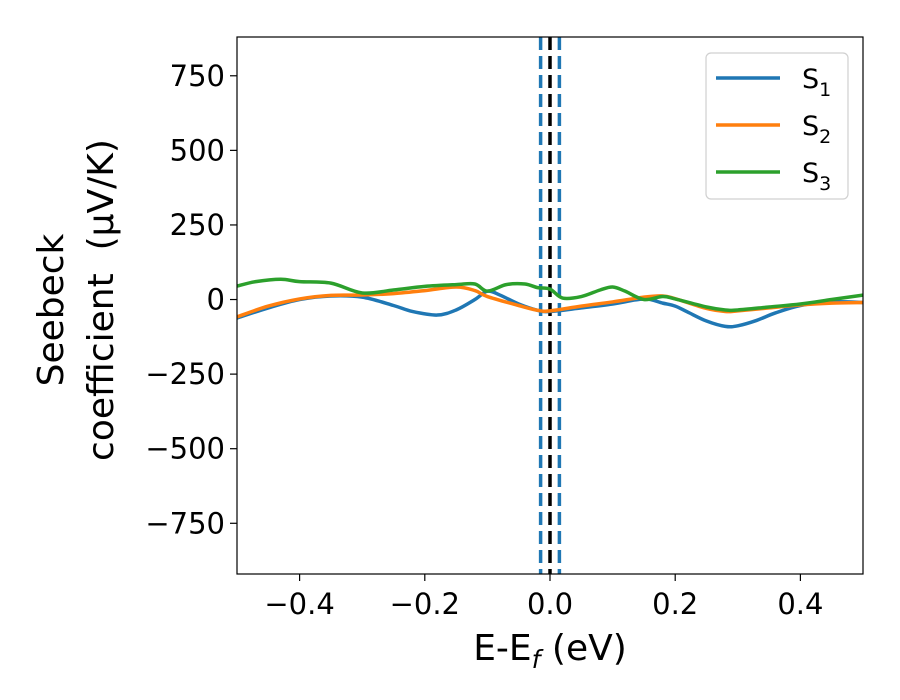 This screenshot has width=900, height=700. What do you see at coordinates (825, 137) in the screenshot?
I see `legend-label-subscript: 2` at bounding box center [825, 137].